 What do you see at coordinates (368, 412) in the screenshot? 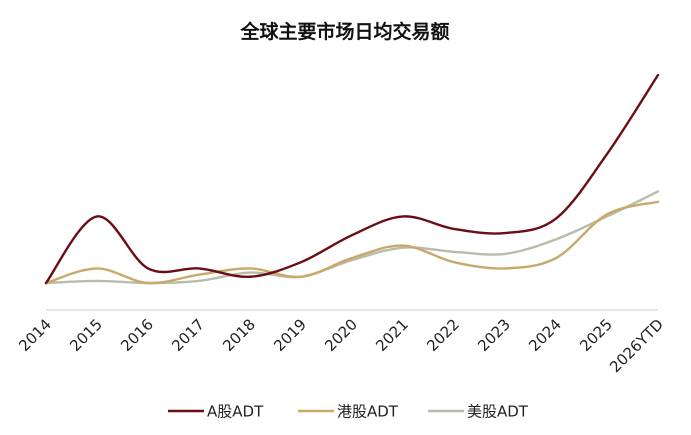
I see `legend-label: 港股ADT` at bounding box center [368, 412].